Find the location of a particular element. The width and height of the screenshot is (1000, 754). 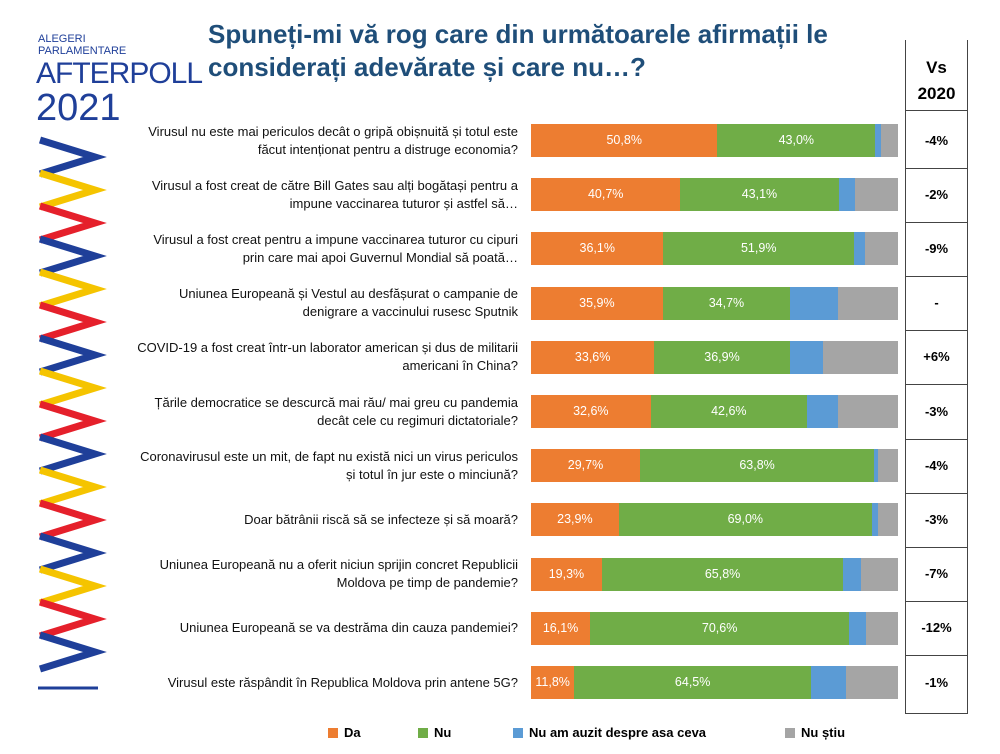

comparison-value: -1% is located at coordinates (936, 682).